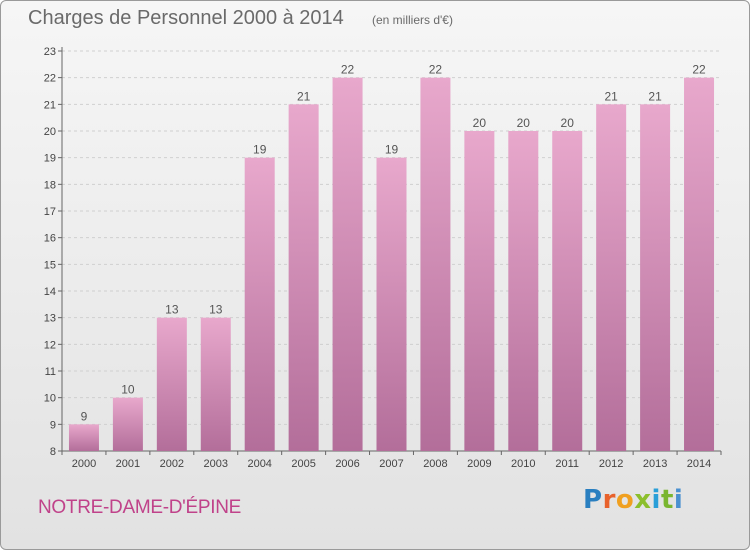 The image size is (750, 550). I want to click on x-tick-label: 2006, so click(347, 464).